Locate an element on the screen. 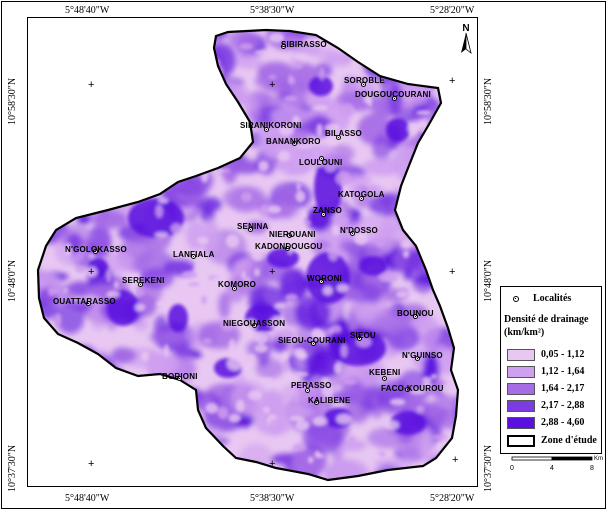 The height and width of the screenshot is (512, 609). coord-left-2: 10°48'0"N is located at coordinates (12, 280).